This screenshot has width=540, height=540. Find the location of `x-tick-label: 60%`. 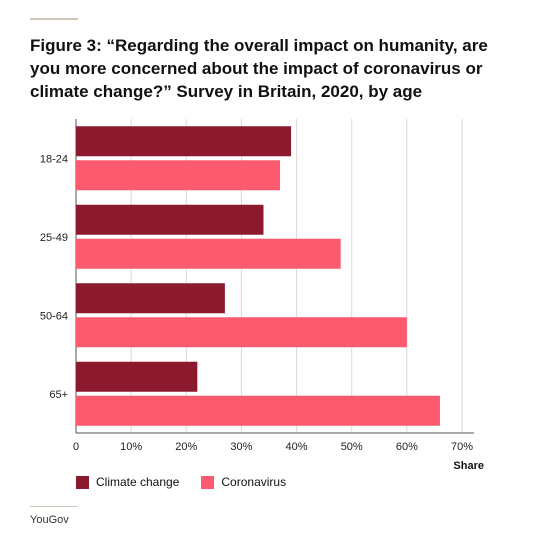

x-tick-label: 60% is located at coordinates (407, 447).